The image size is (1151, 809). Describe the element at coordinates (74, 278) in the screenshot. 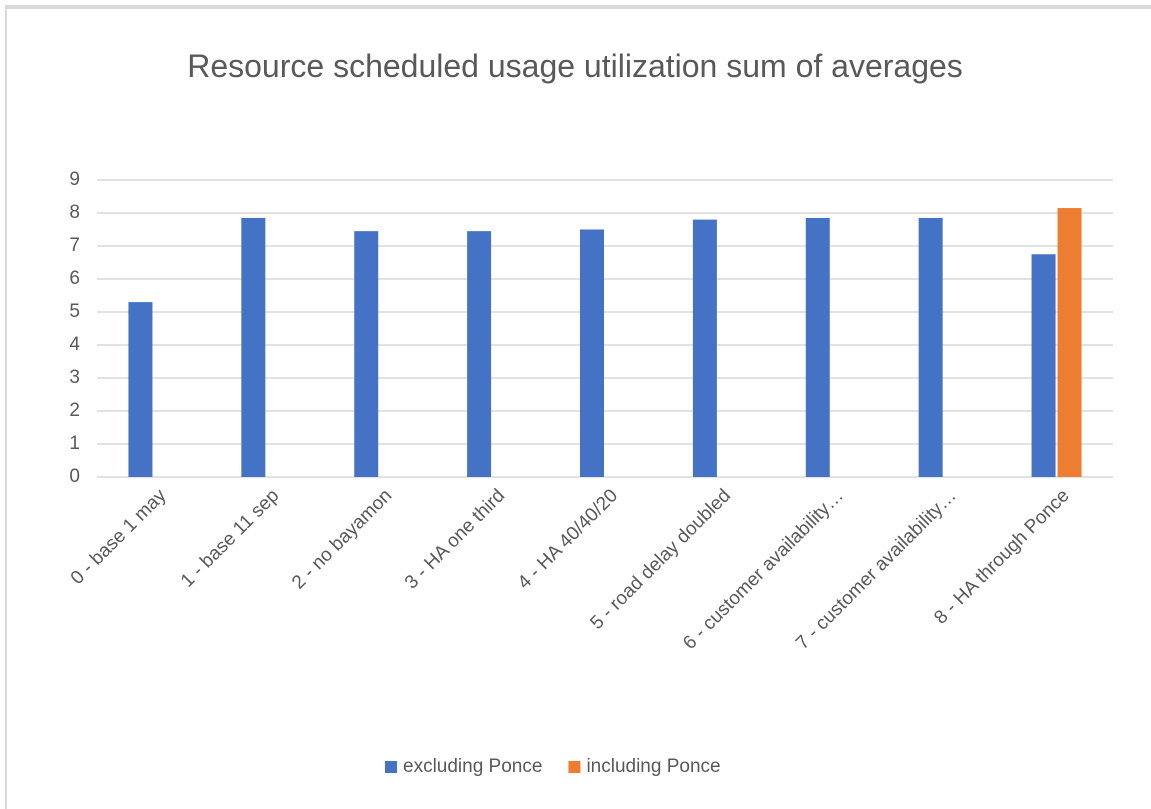

I see `y-tick-label: 6` at that location.